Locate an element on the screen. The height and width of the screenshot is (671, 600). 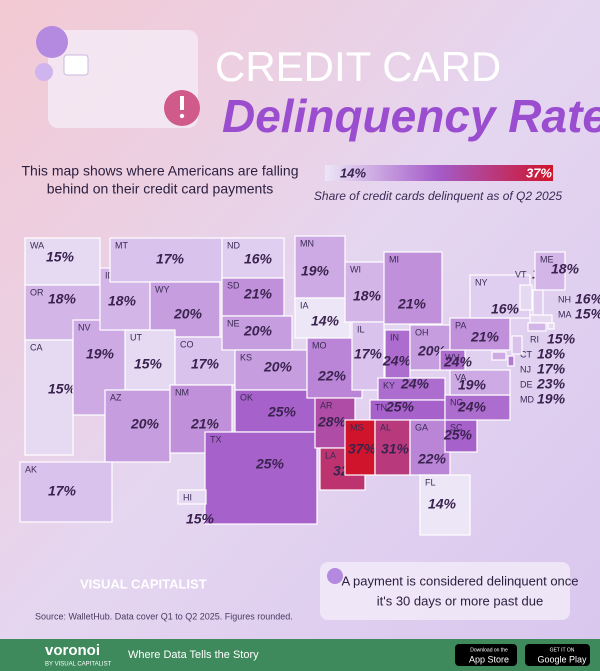
title-line1: CREDIT CARD is located at coordinates (358, 66).